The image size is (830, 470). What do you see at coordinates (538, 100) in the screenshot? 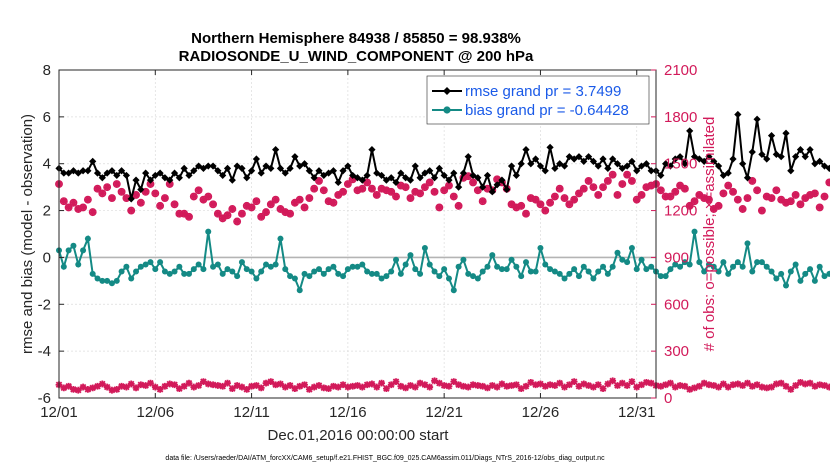
I see `legend-box` at bounding box center [538, 100].